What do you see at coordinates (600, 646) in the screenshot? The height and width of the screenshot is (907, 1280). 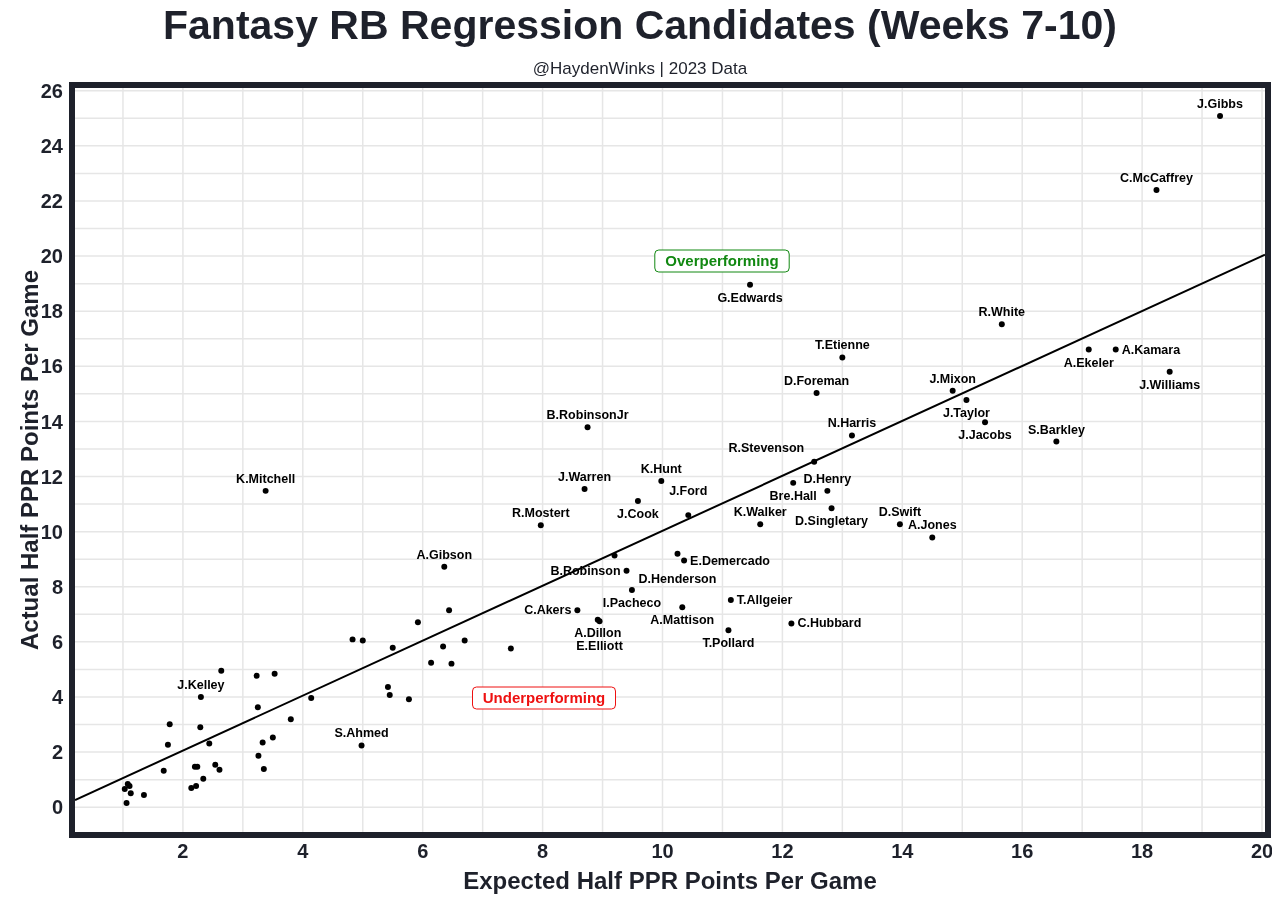 I see `annotation: E.Elliott` at bounding box center [600, 646].